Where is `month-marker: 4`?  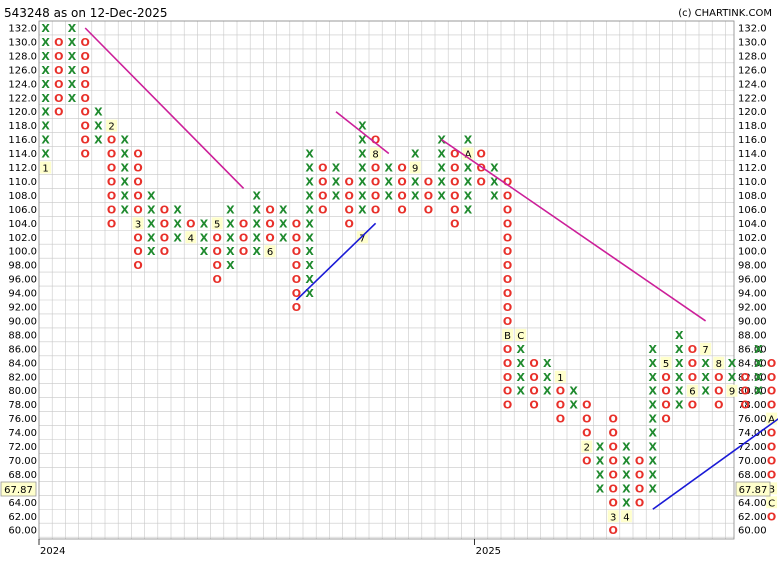
month-marker: 4 is located at coordinates (191, 238).